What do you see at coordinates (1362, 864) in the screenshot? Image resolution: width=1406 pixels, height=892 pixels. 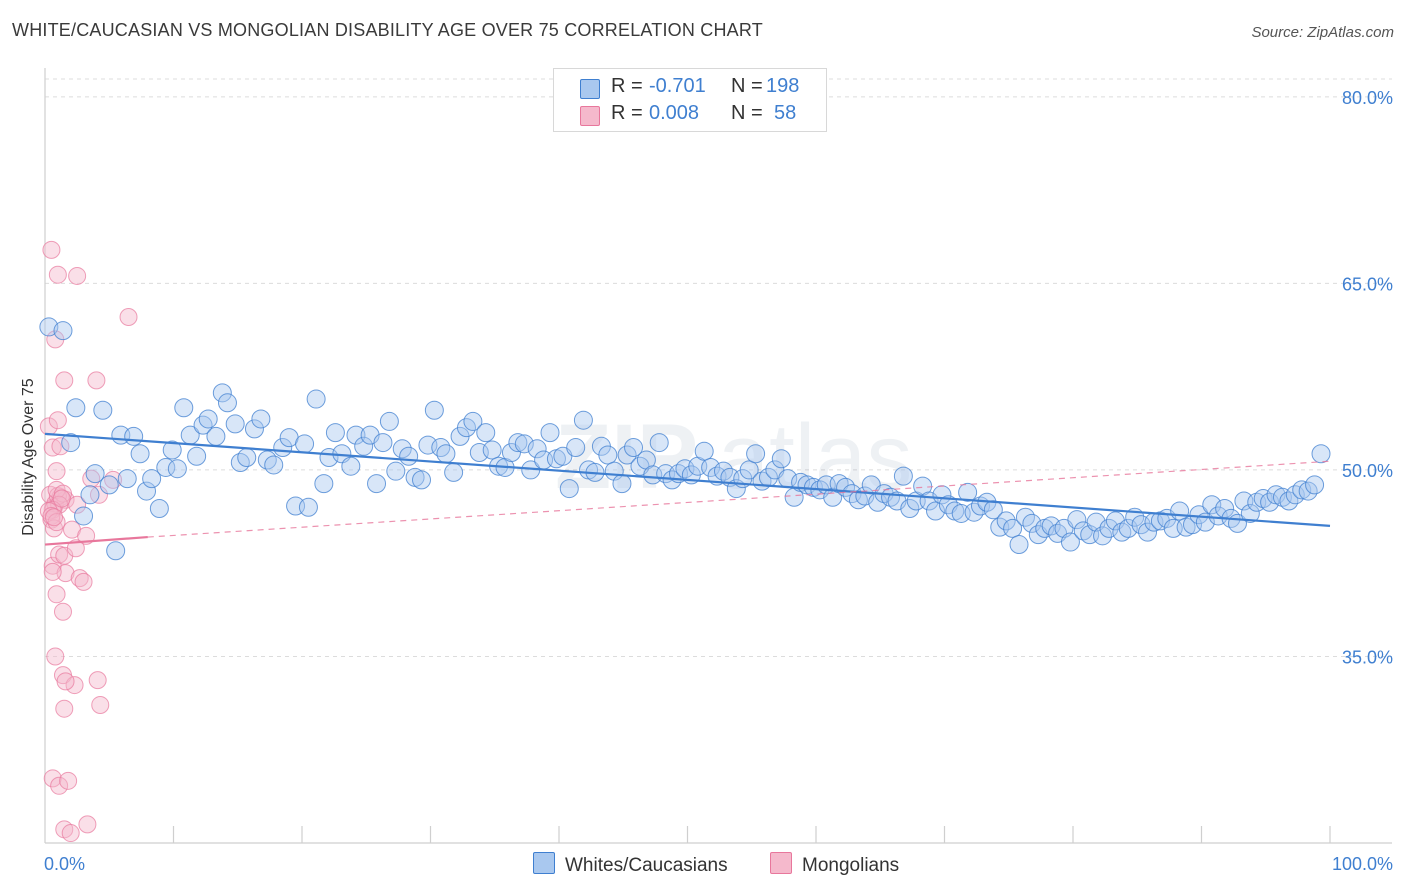 I see `x-tick-label: 100.0%` at bounding box center [1362, 864].